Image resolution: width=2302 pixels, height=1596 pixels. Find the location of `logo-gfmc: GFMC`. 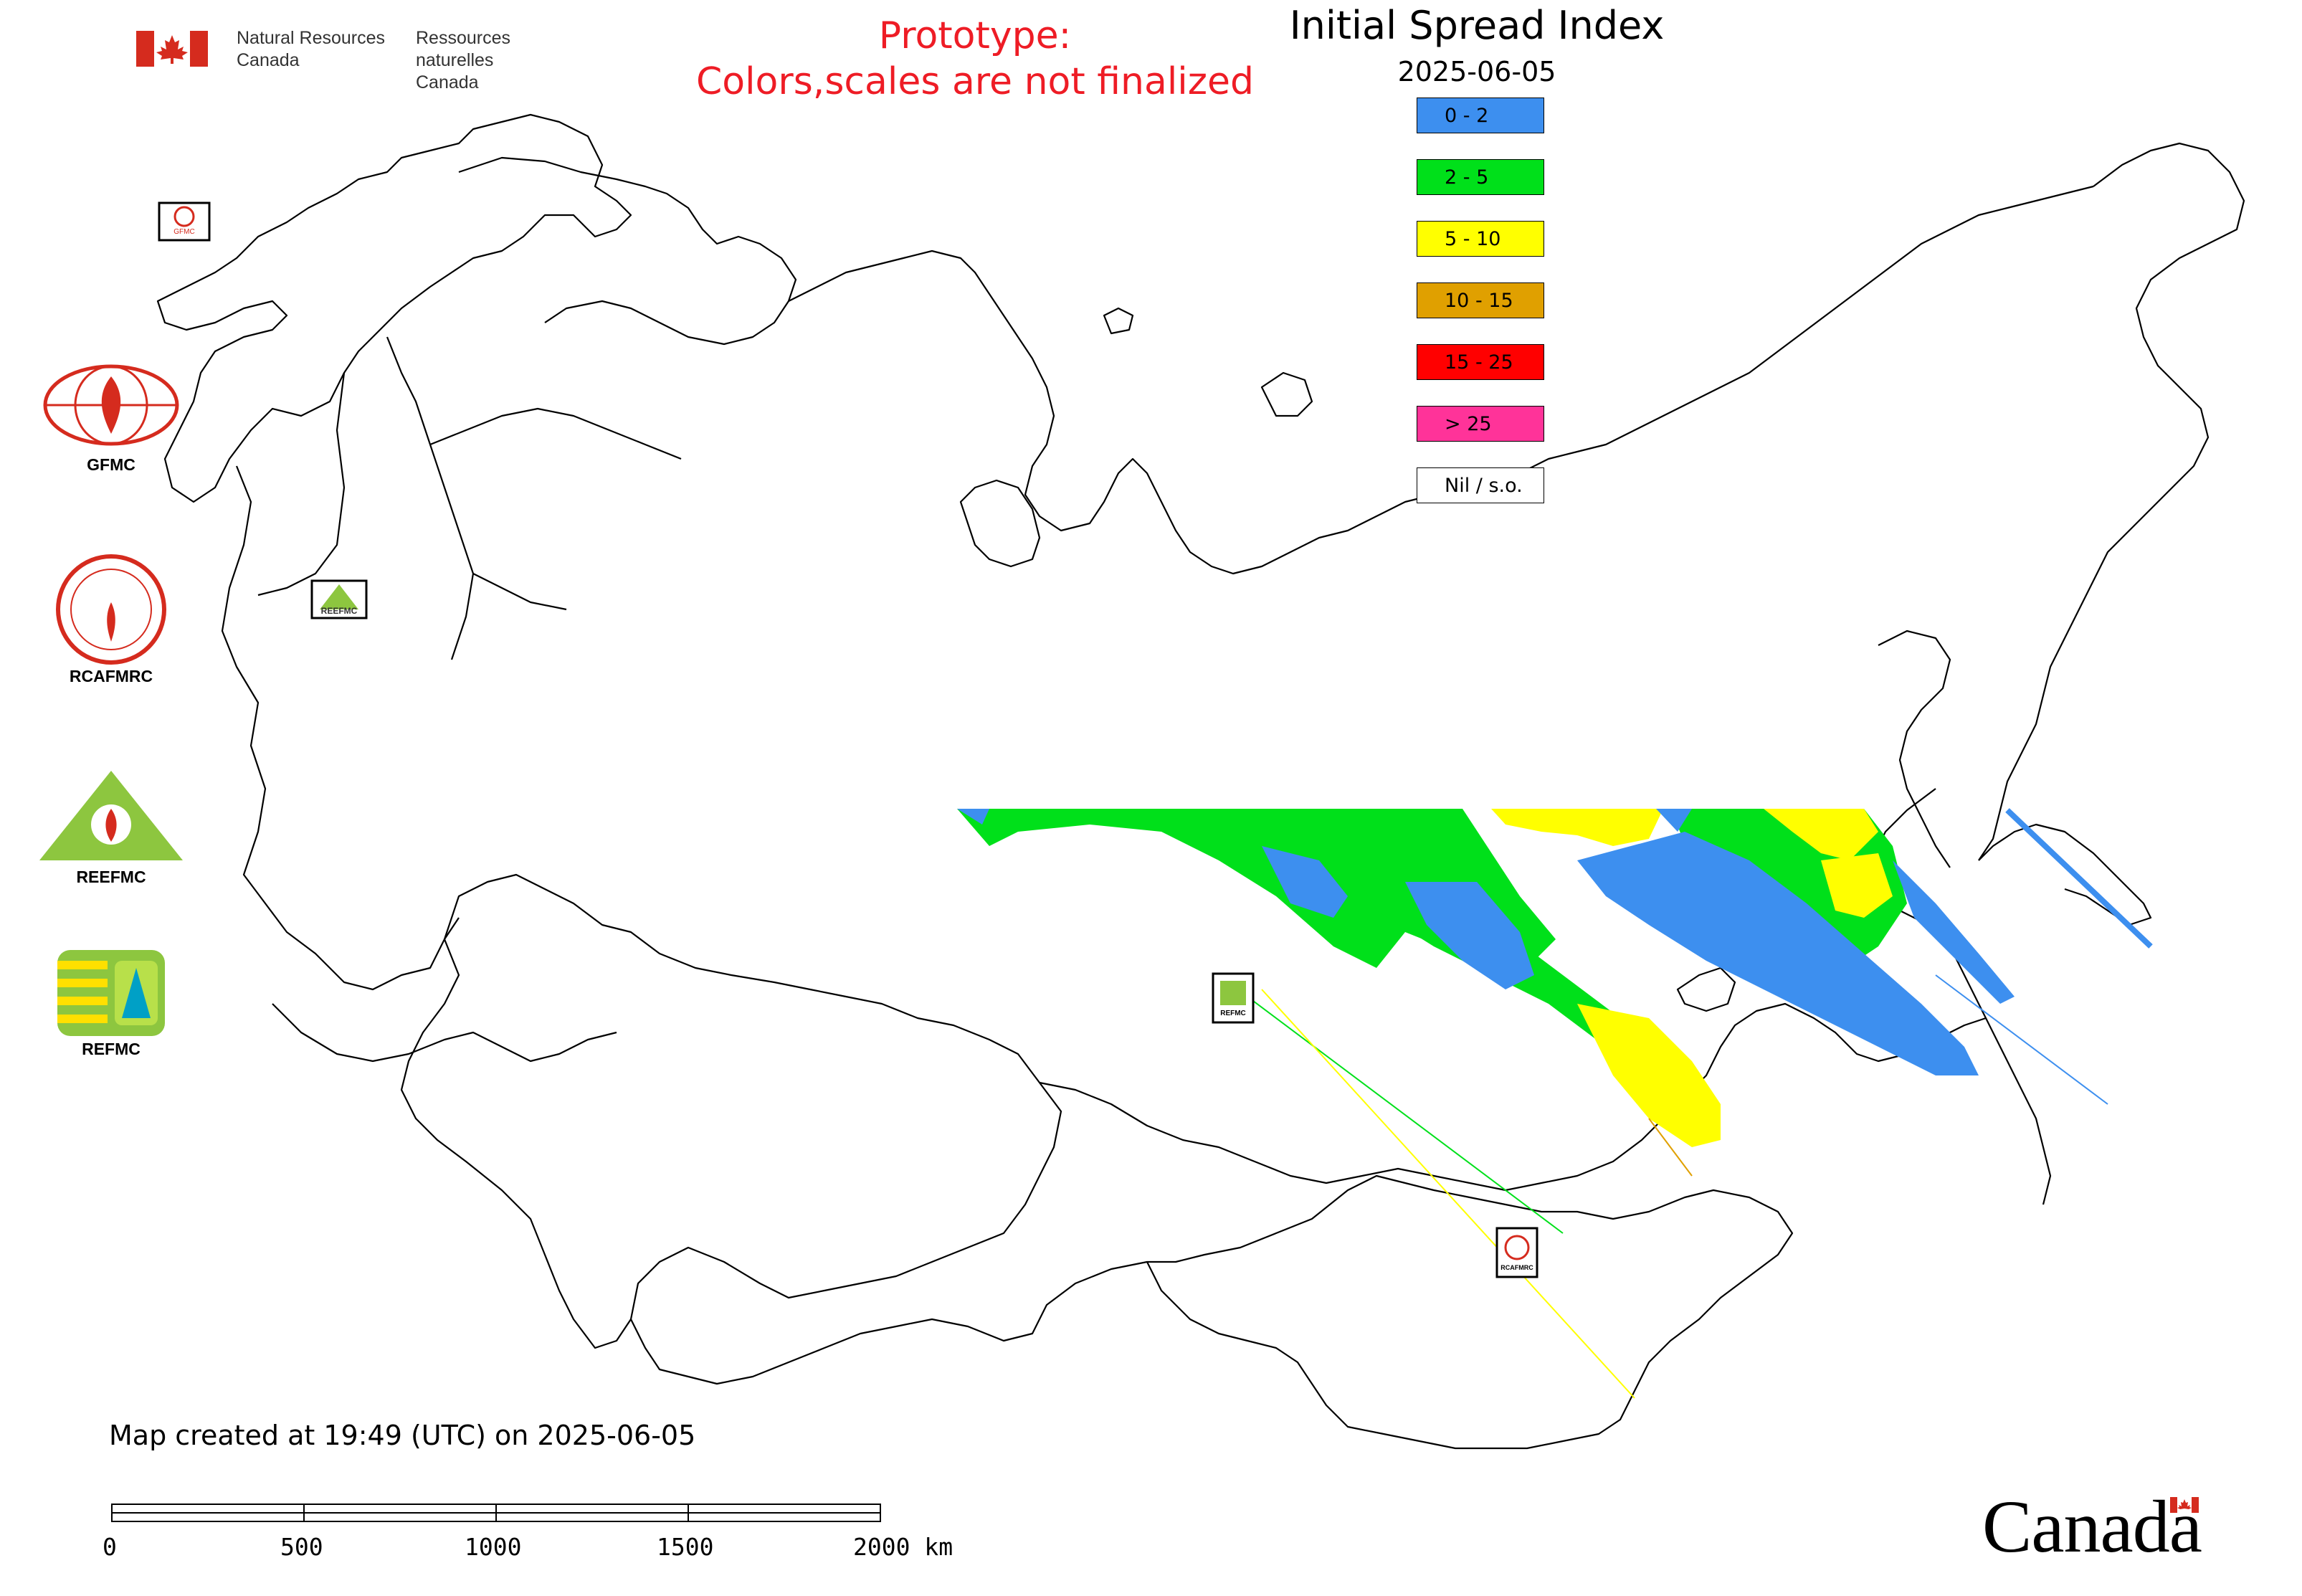

logo-gfmc: GFMC is located at coordinates (112, 418).